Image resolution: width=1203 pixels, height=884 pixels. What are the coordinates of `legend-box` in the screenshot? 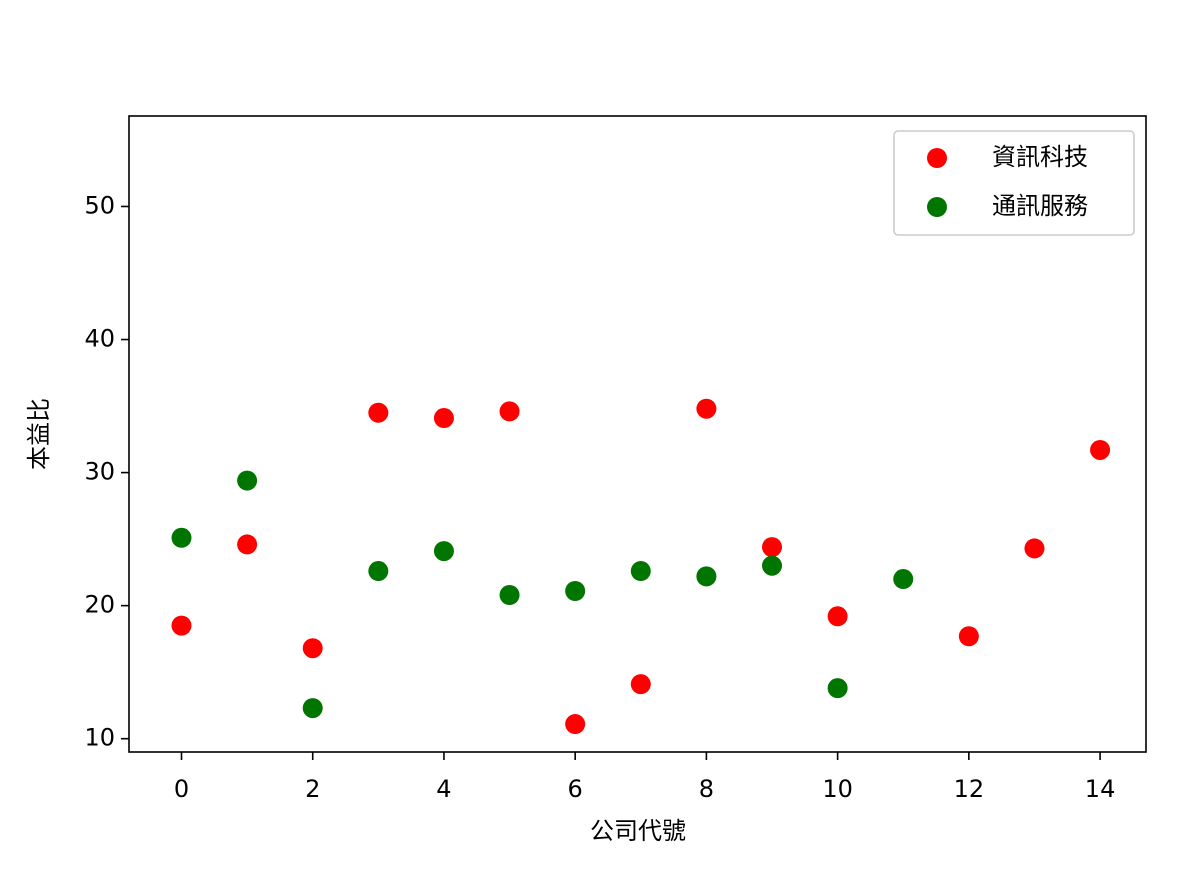 It's located at (1014, 183).